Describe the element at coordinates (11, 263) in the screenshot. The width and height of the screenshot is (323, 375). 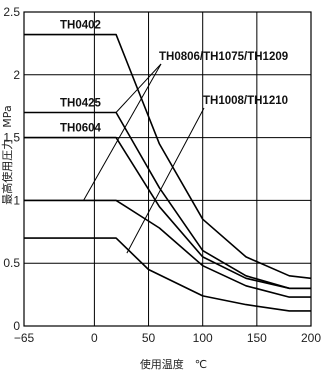
I see `y-tick-label: 0.5` at that location.